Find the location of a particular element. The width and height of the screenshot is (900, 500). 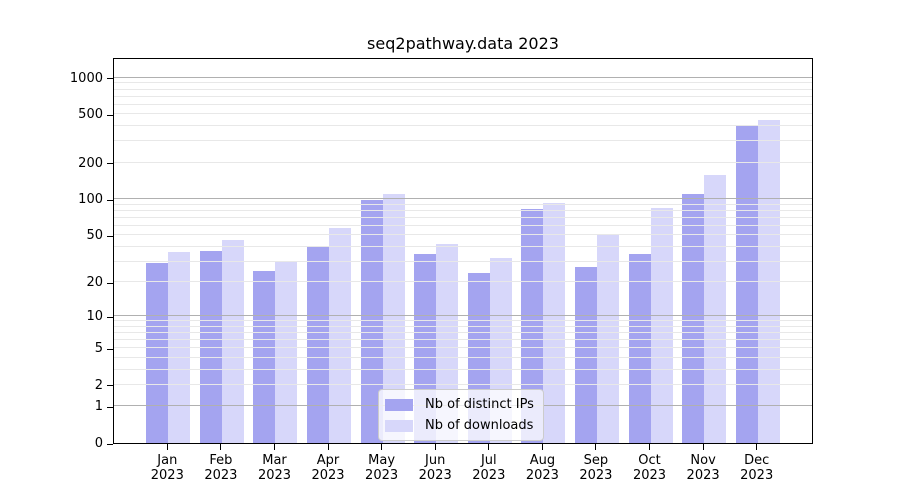

x-tick-sep-2023 is located at coordinates (596, 447).